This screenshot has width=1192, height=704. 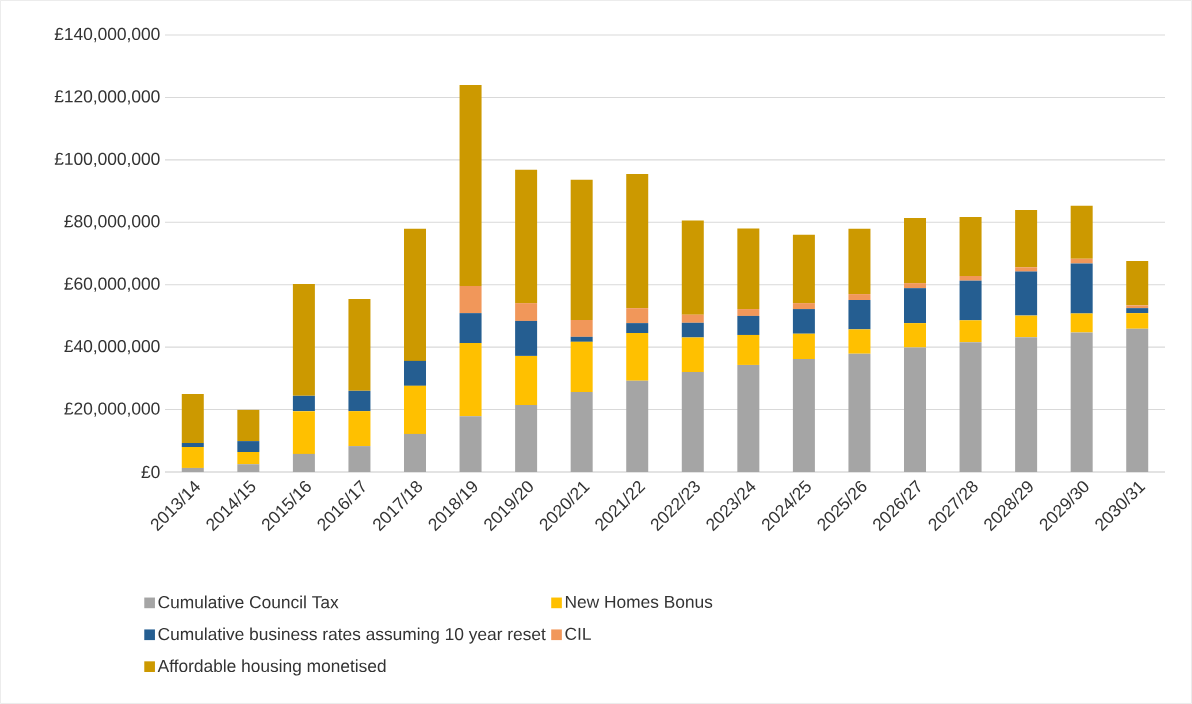 I want to click on y-tick-label: £80,000,000, so click(x=112, y=222).